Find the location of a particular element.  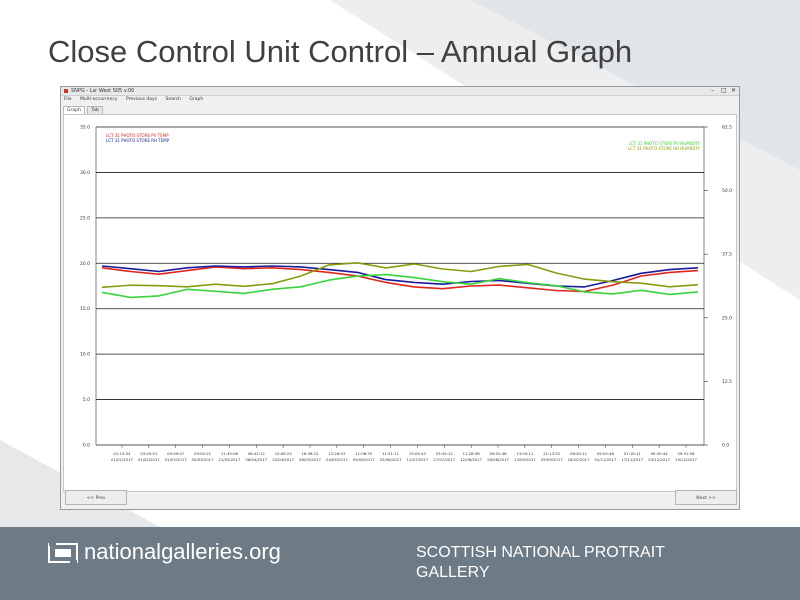

right-tick-label: 37.5 is located at coordinates (727, 255).